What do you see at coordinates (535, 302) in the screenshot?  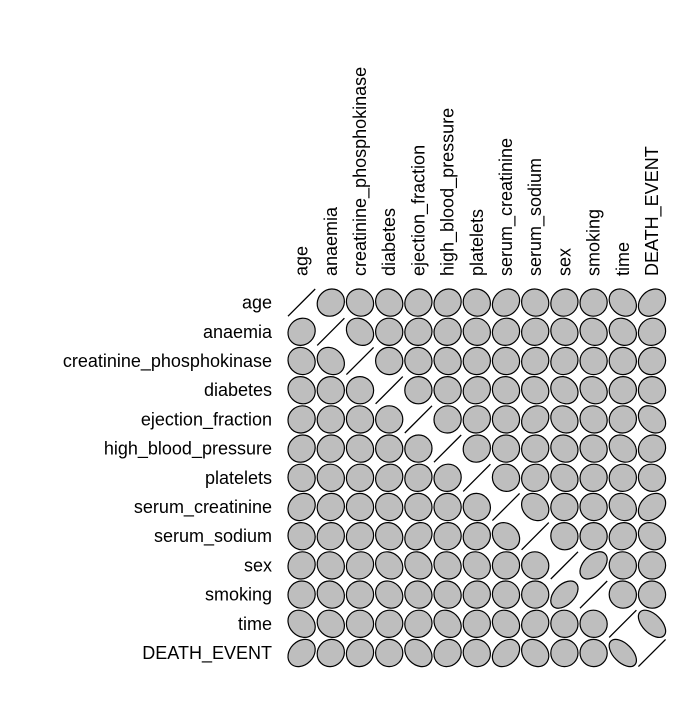 I see `corr-ellipse-age-serum_sodium` at bounding box center [535, 302].